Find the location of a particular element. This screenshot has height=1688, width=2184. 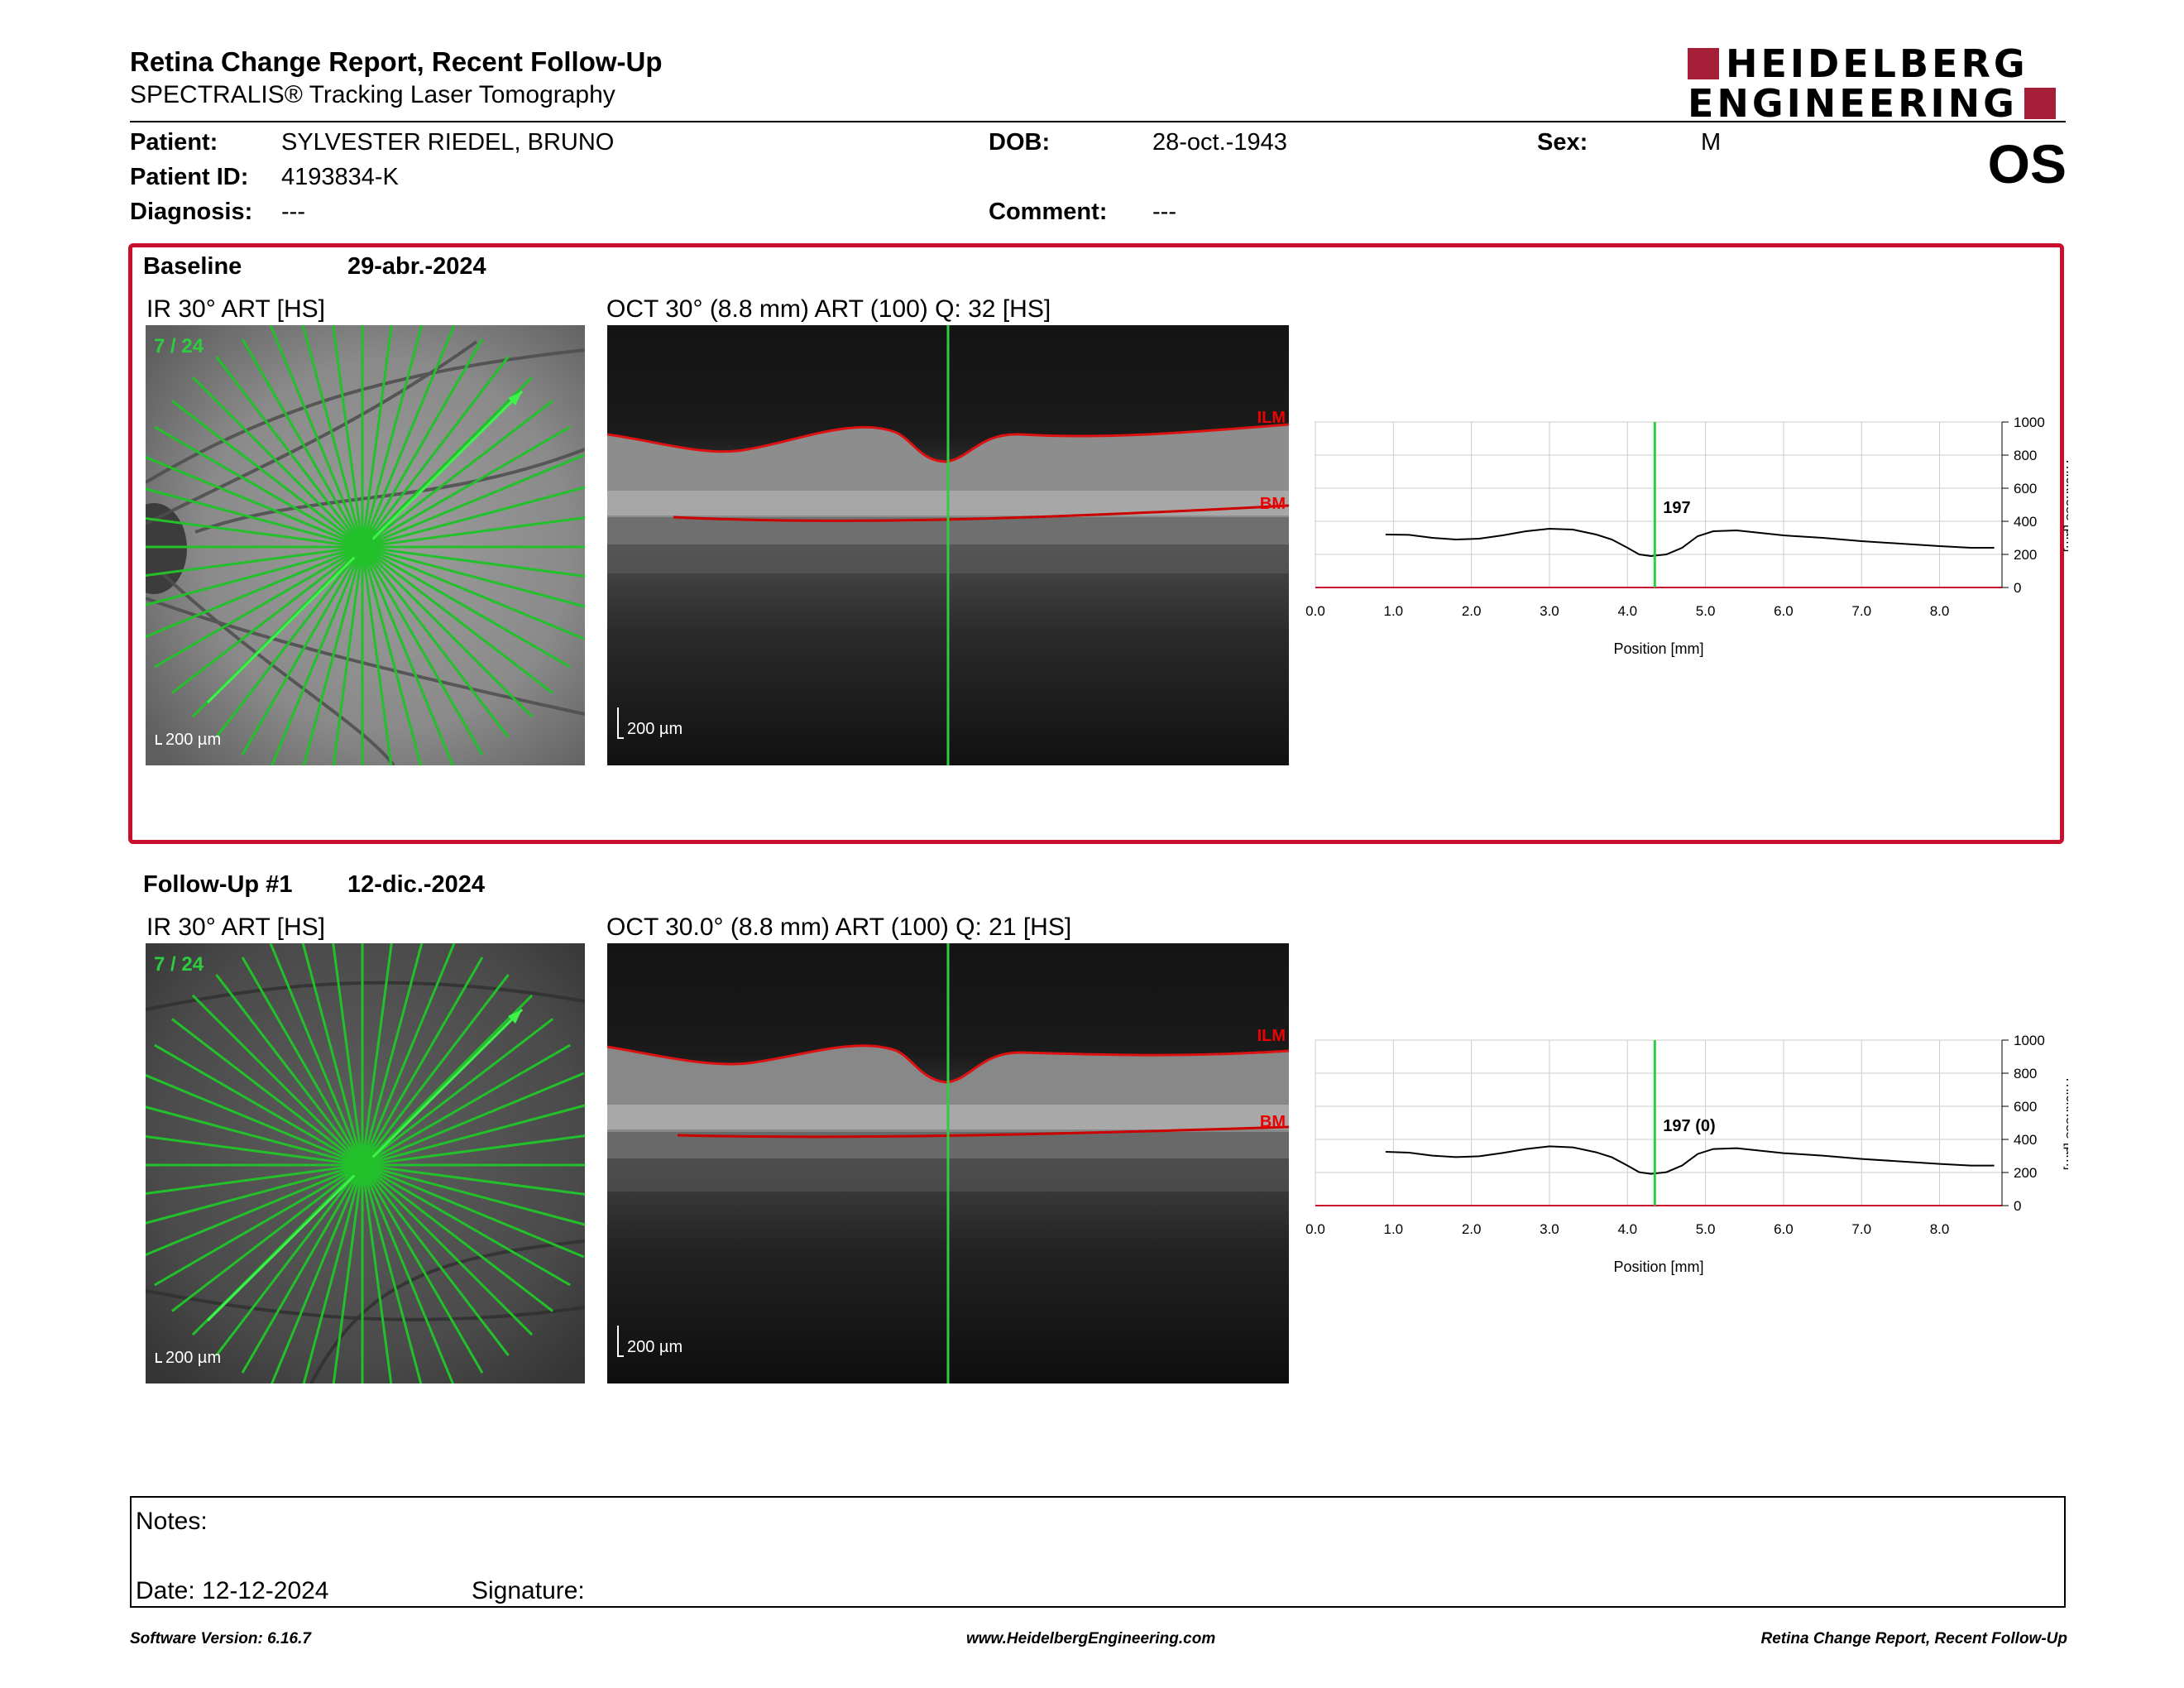

followup-oct-caption: OCT 30.0° (8.8 mm) ART (100) Q: 21 [HS] is located at coordinates (839, 927).